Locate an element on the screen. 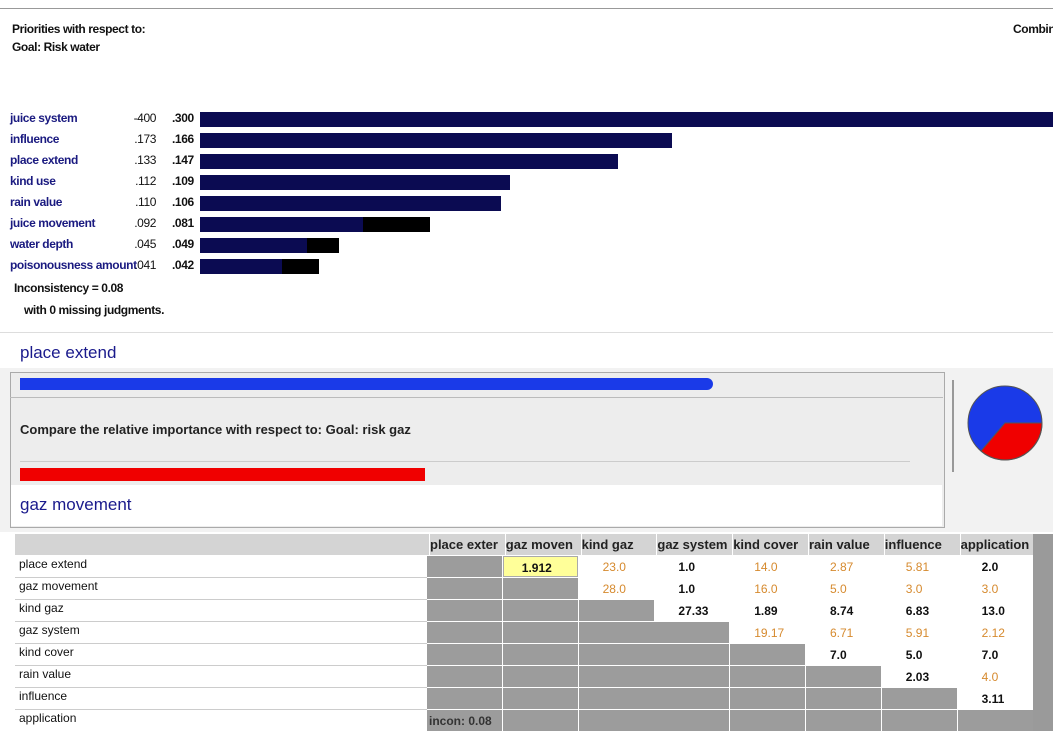 The width and height of the screenshot is (1053, 731). judgment-cell: 23.0 is located at coordinates (616, 566).